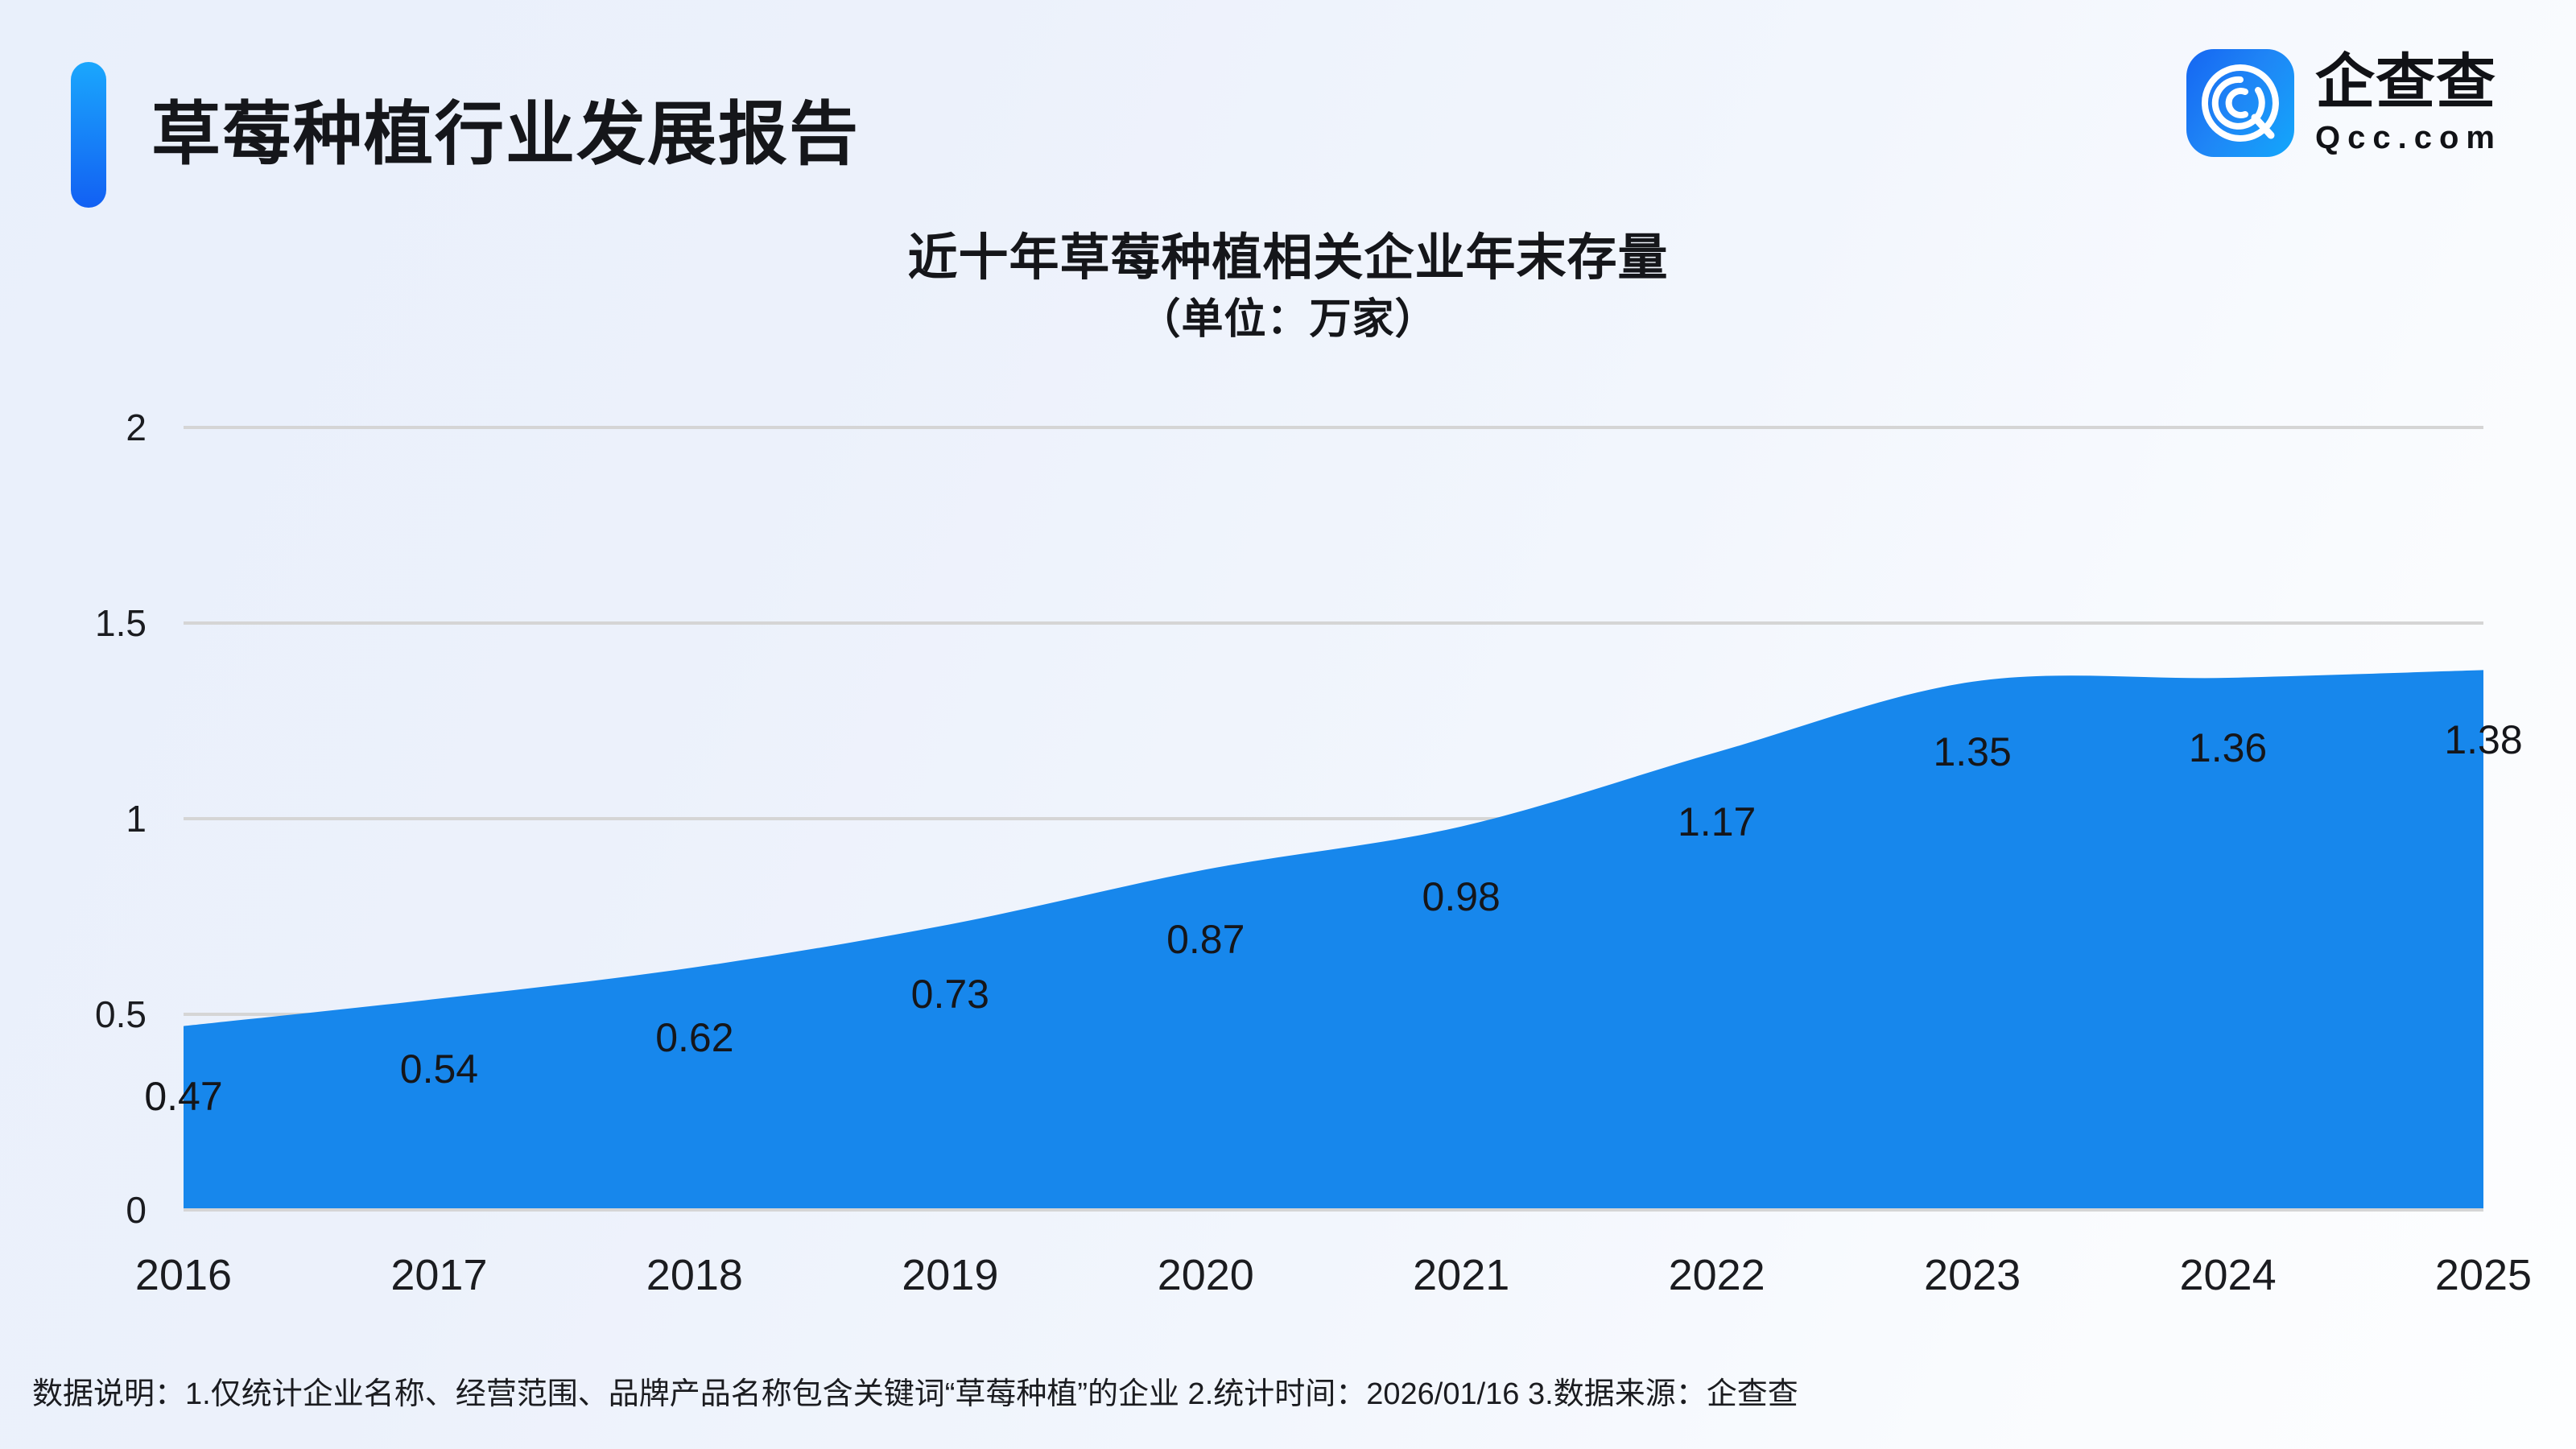  What do you see at coordinates (136, 819) in the screenshot?
I see `y-axis-tick-label: 1` at bounding box center [136, 819].